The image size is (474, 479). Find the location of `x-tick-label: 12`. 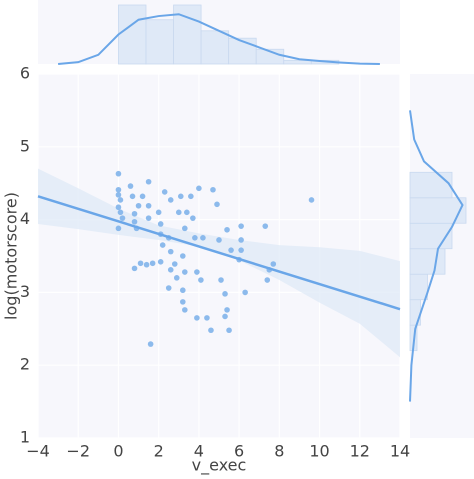

x-tick-label: 12 is located at coordinates (360, 451).